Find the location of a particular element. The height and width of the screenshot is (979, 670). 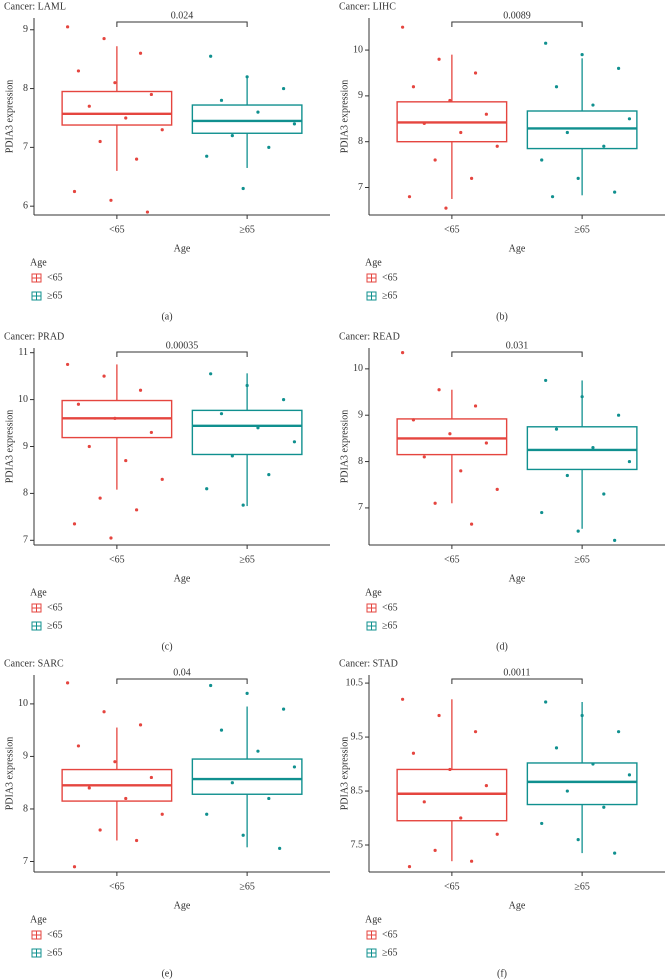

y-tick-label: 10.5 is located at coordinates (355, 682).